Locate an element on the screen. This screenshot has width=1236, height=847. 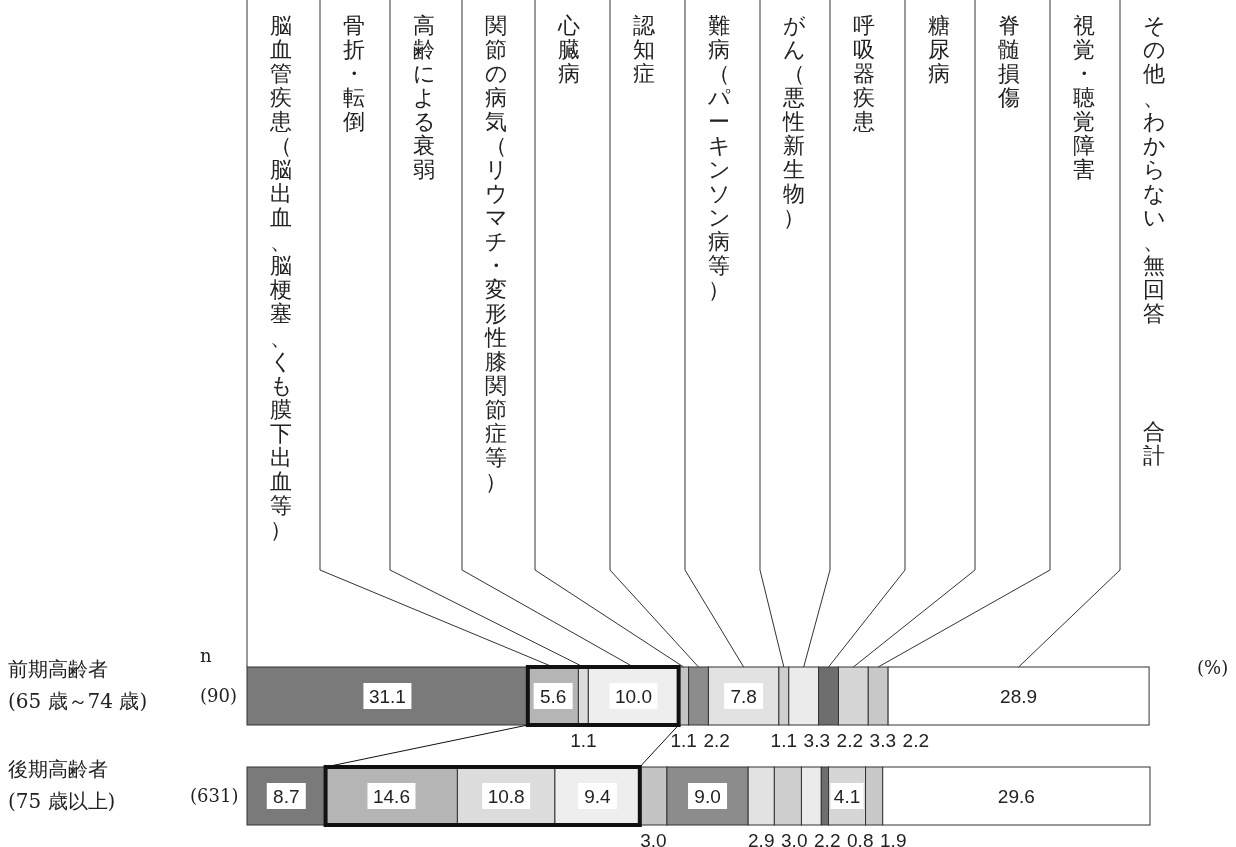
data-label: 10.0 is located at coordinates (633, 696).